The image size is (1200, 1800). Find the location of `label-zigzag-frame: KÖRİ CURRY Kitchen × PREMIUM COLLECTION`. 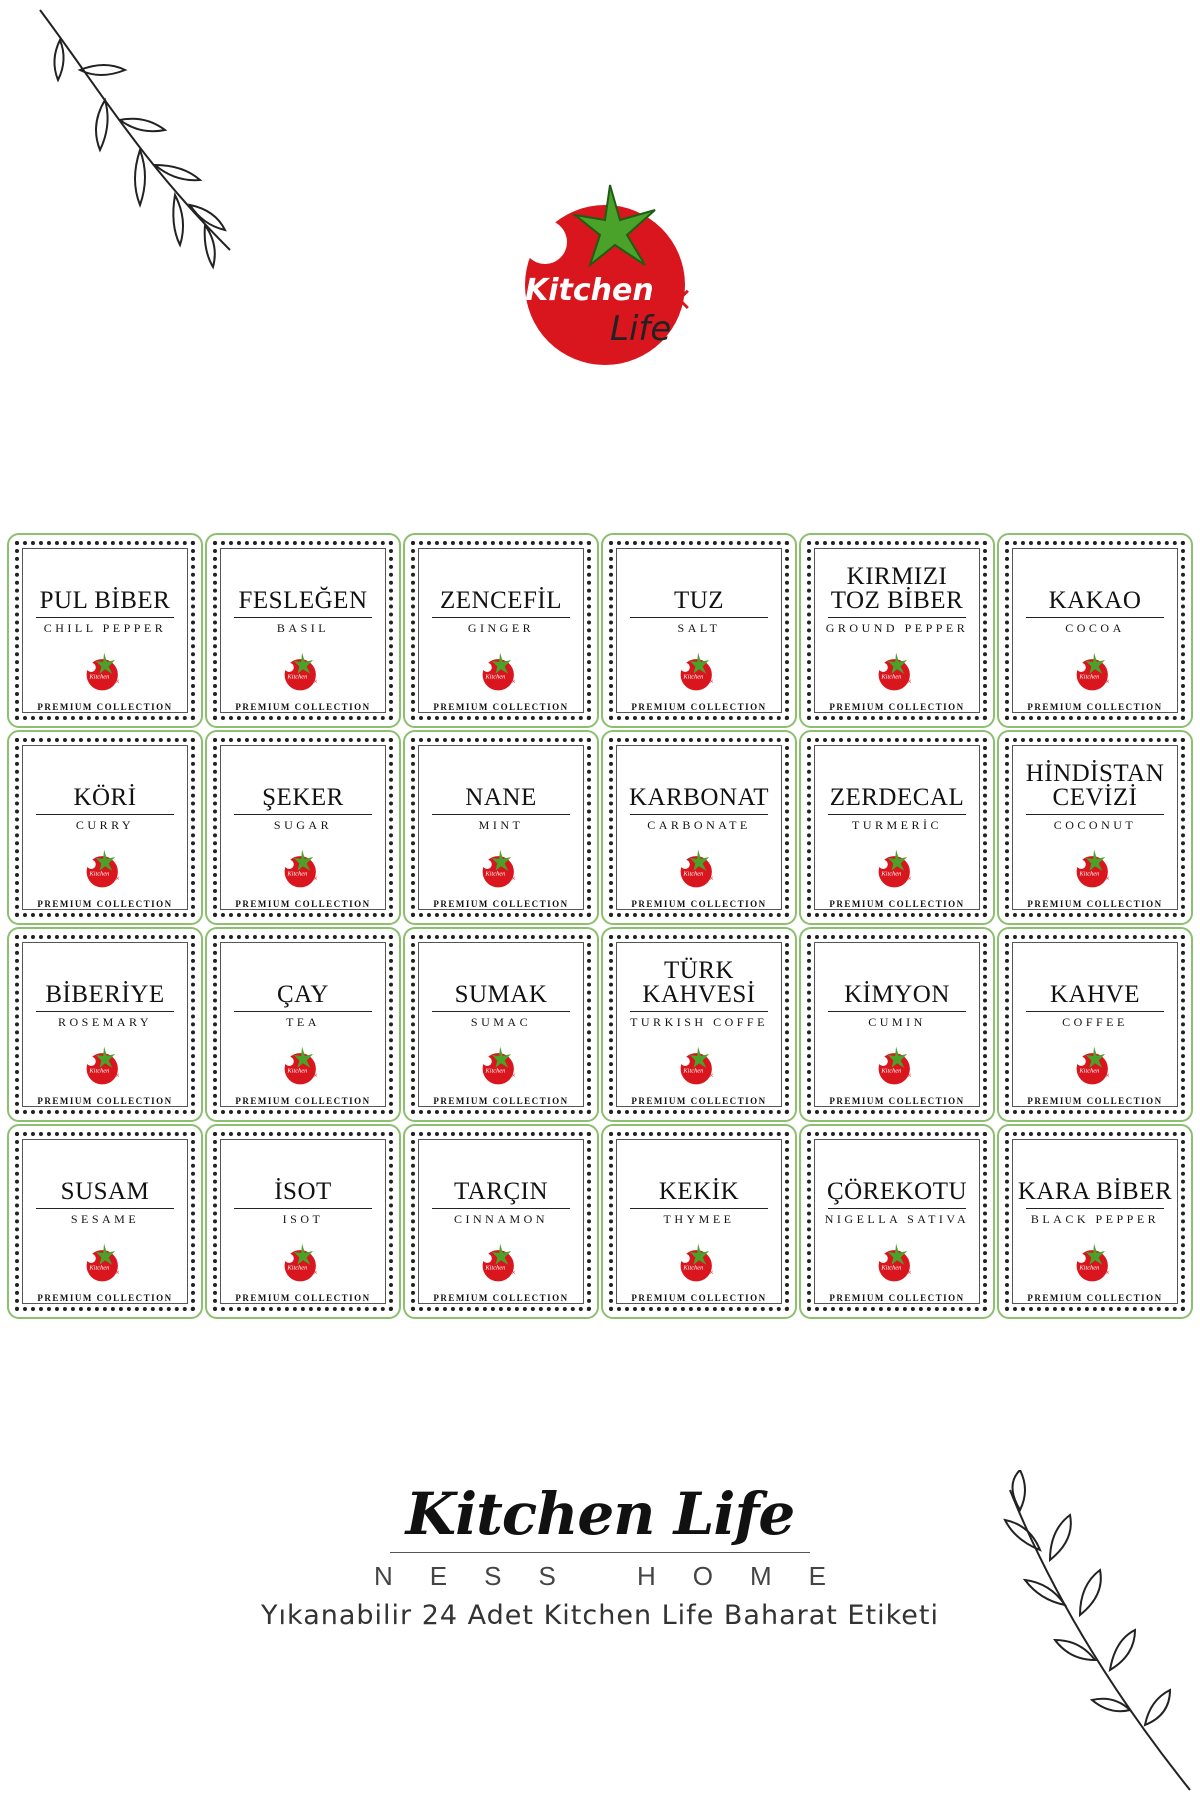

label-zigzag-frame: KÖRİ CURRY Kitchen × PREMIUM COLLECTION is located at coordinates (105, 827).